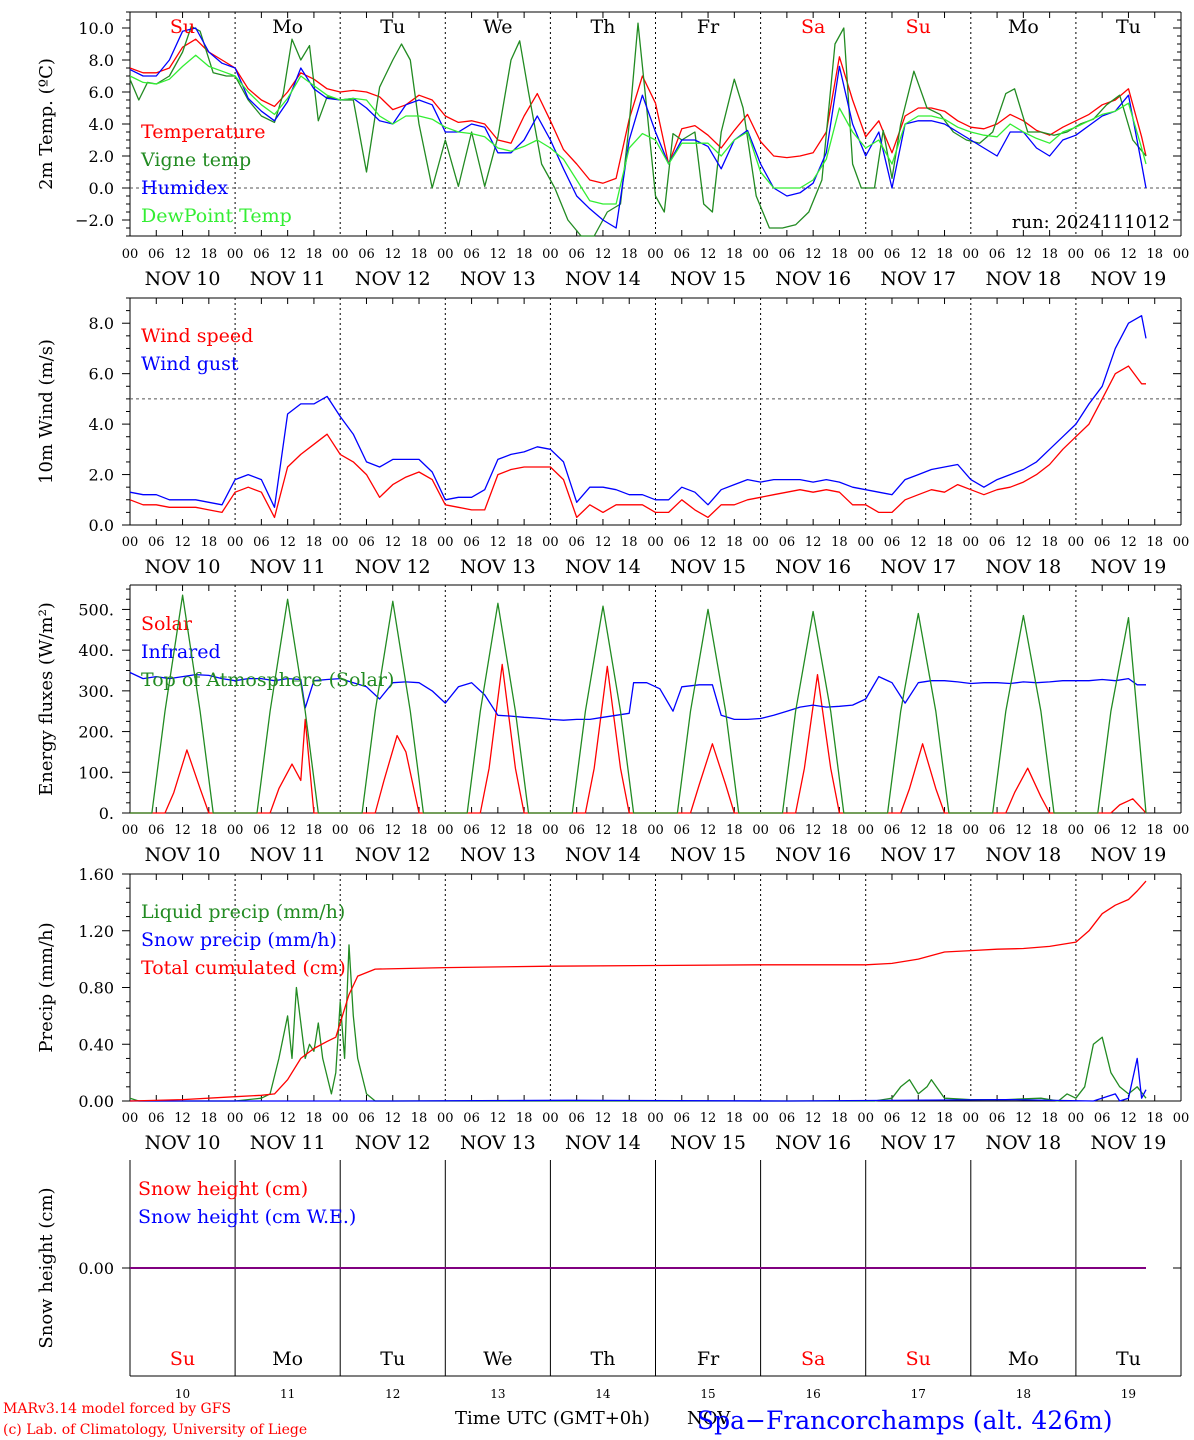  What do you see at coordinates (182, 1394) in the screenshot?
I see `day-number-label: 10` at bounding box center [182, 1394].